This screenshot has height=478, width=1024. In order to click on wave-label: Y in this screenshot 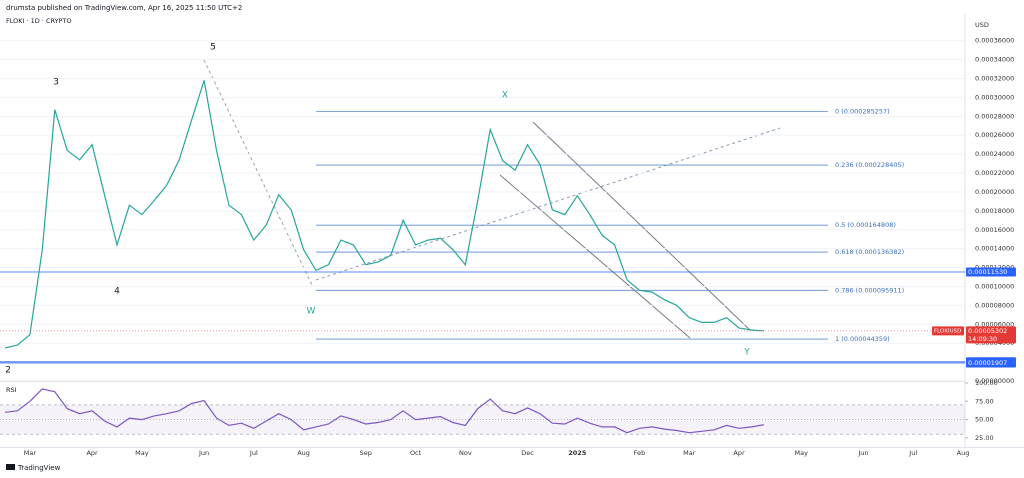, I will do `click(746, 353)`.